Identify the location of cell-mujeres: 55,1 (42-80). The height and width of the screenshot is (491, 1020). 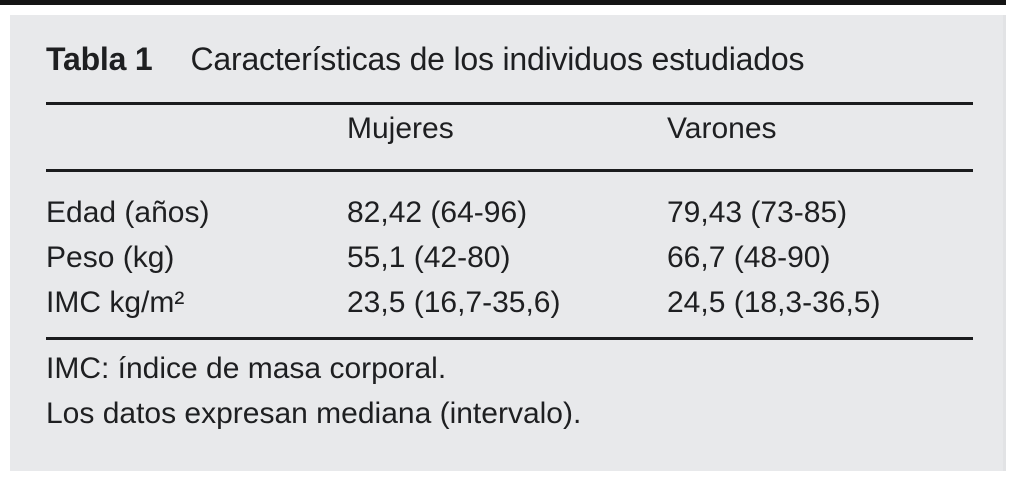
(429, 257).